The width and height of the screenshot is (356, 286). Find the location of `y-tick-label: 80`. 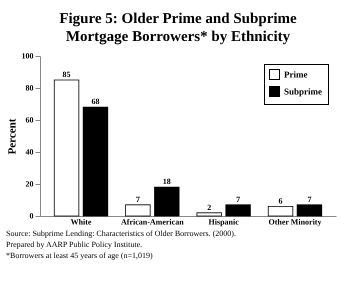

y-tick-label: 80 is located at coordinates (30, 88).